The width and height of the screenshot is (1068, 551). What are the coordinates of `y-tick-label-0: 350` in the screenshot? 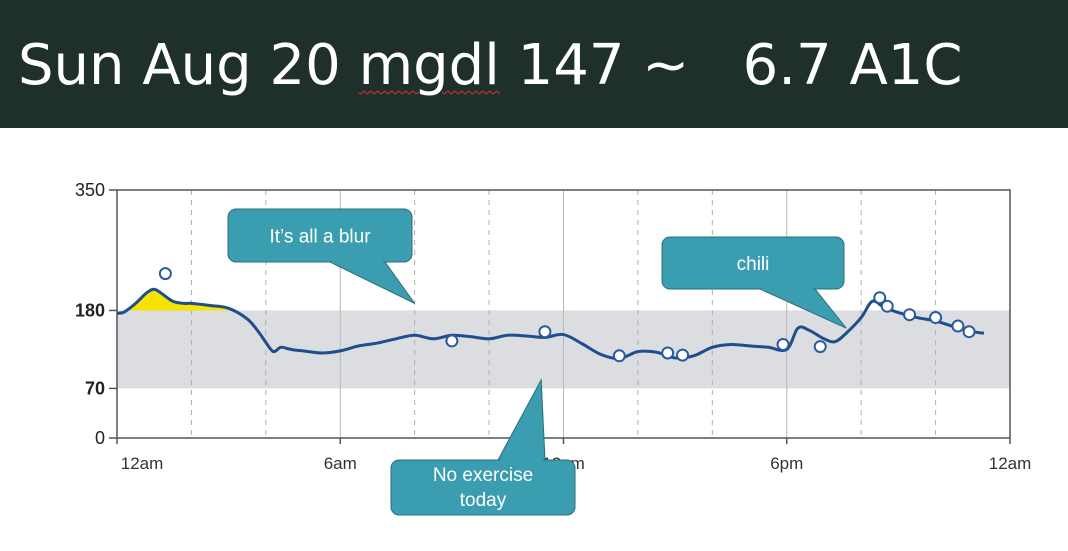 It's located at (90, 190).